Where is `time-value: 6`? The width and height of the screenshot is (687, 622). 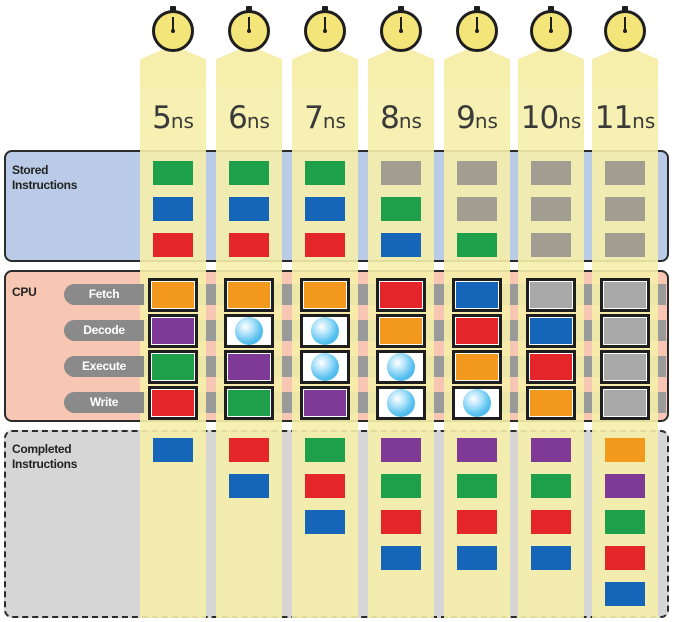 time-value: 6 is located at coordinates (238, 118).